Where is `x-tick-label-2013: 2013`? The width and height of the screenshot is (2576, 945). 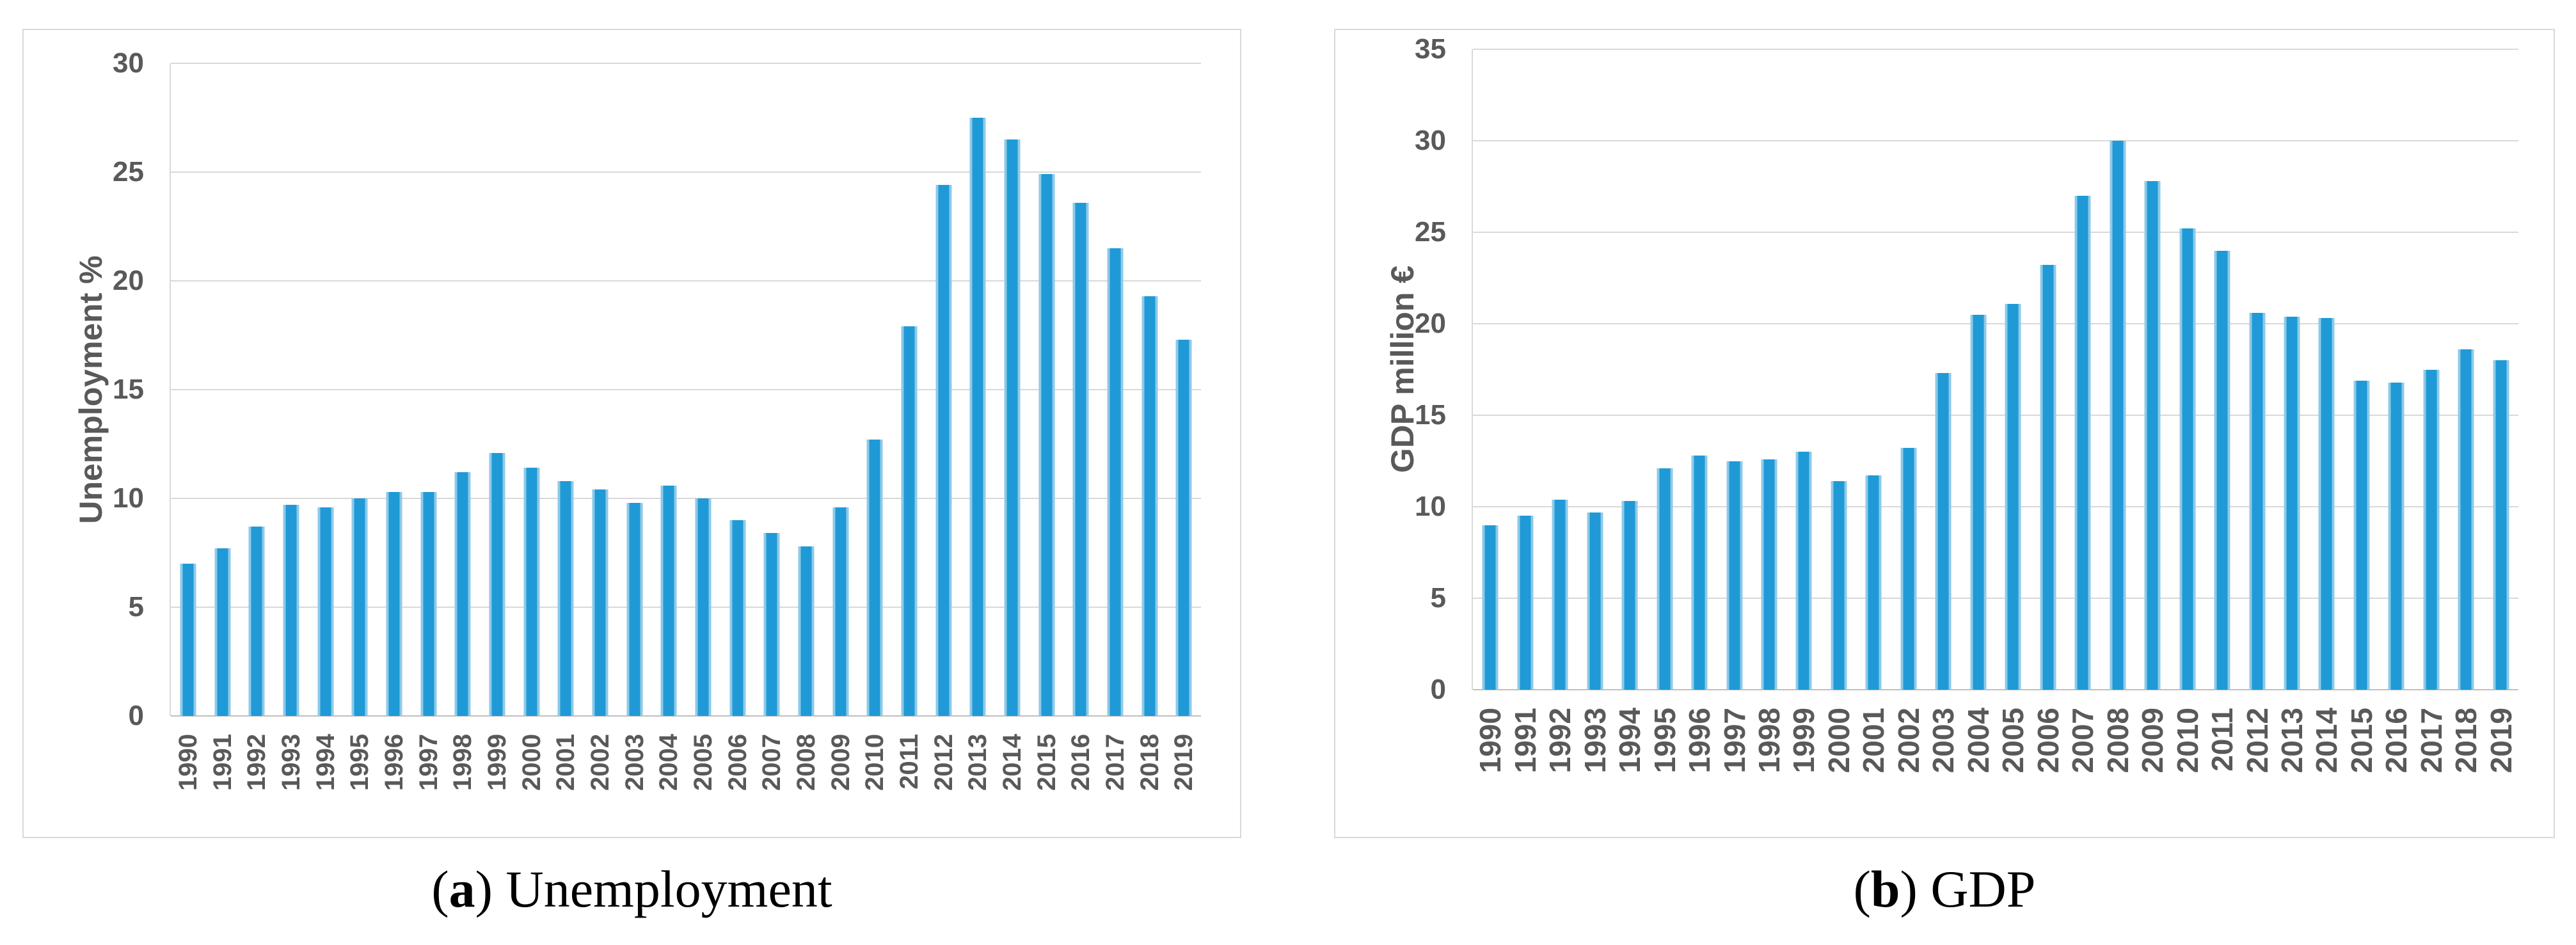
x-tick-label-2013: 2013 is located at coordinates (978, 762).